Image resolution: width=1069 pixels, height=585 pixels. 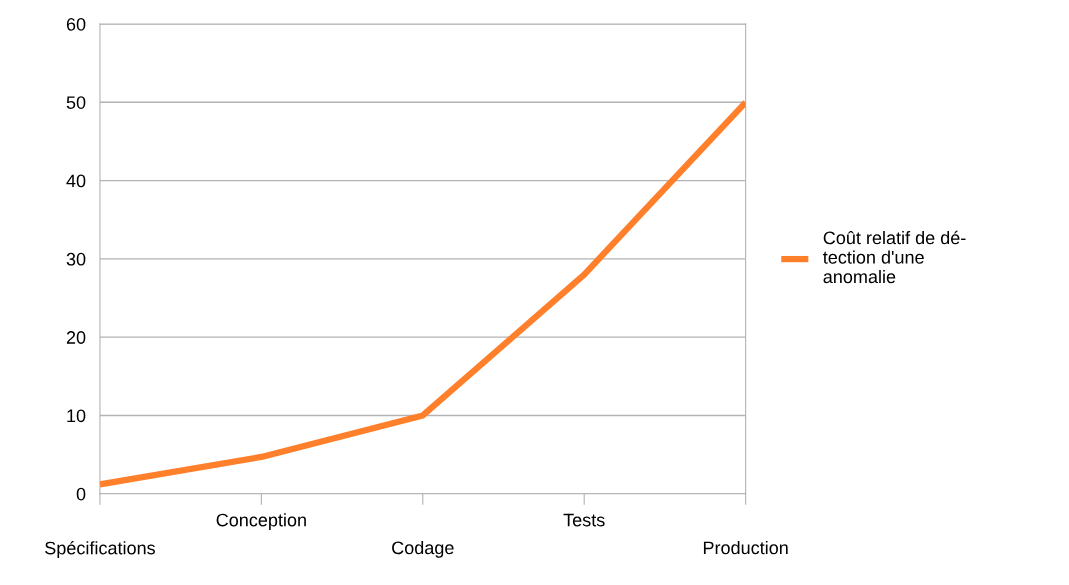 What do you see at coordinates (76, 416) in the screenshot?
I see `y-tick-label: 10` at bounding box center [76, 416].